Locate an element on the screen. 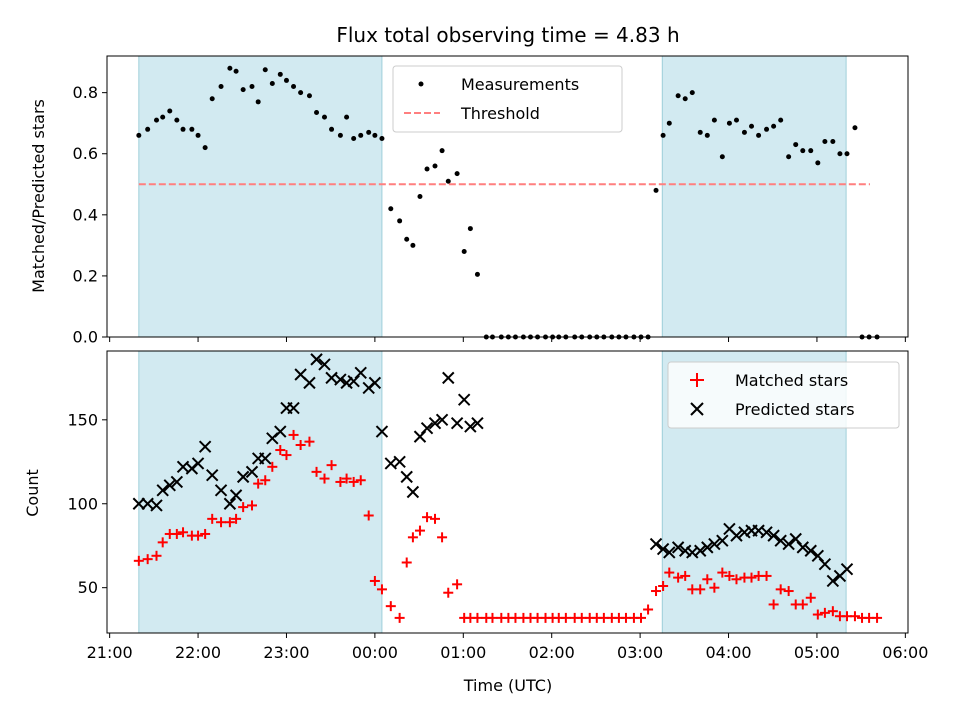 The height and width of the screenshot is (720, 960). x-tick-label: 00:00 is located at coordinates (375, 652).